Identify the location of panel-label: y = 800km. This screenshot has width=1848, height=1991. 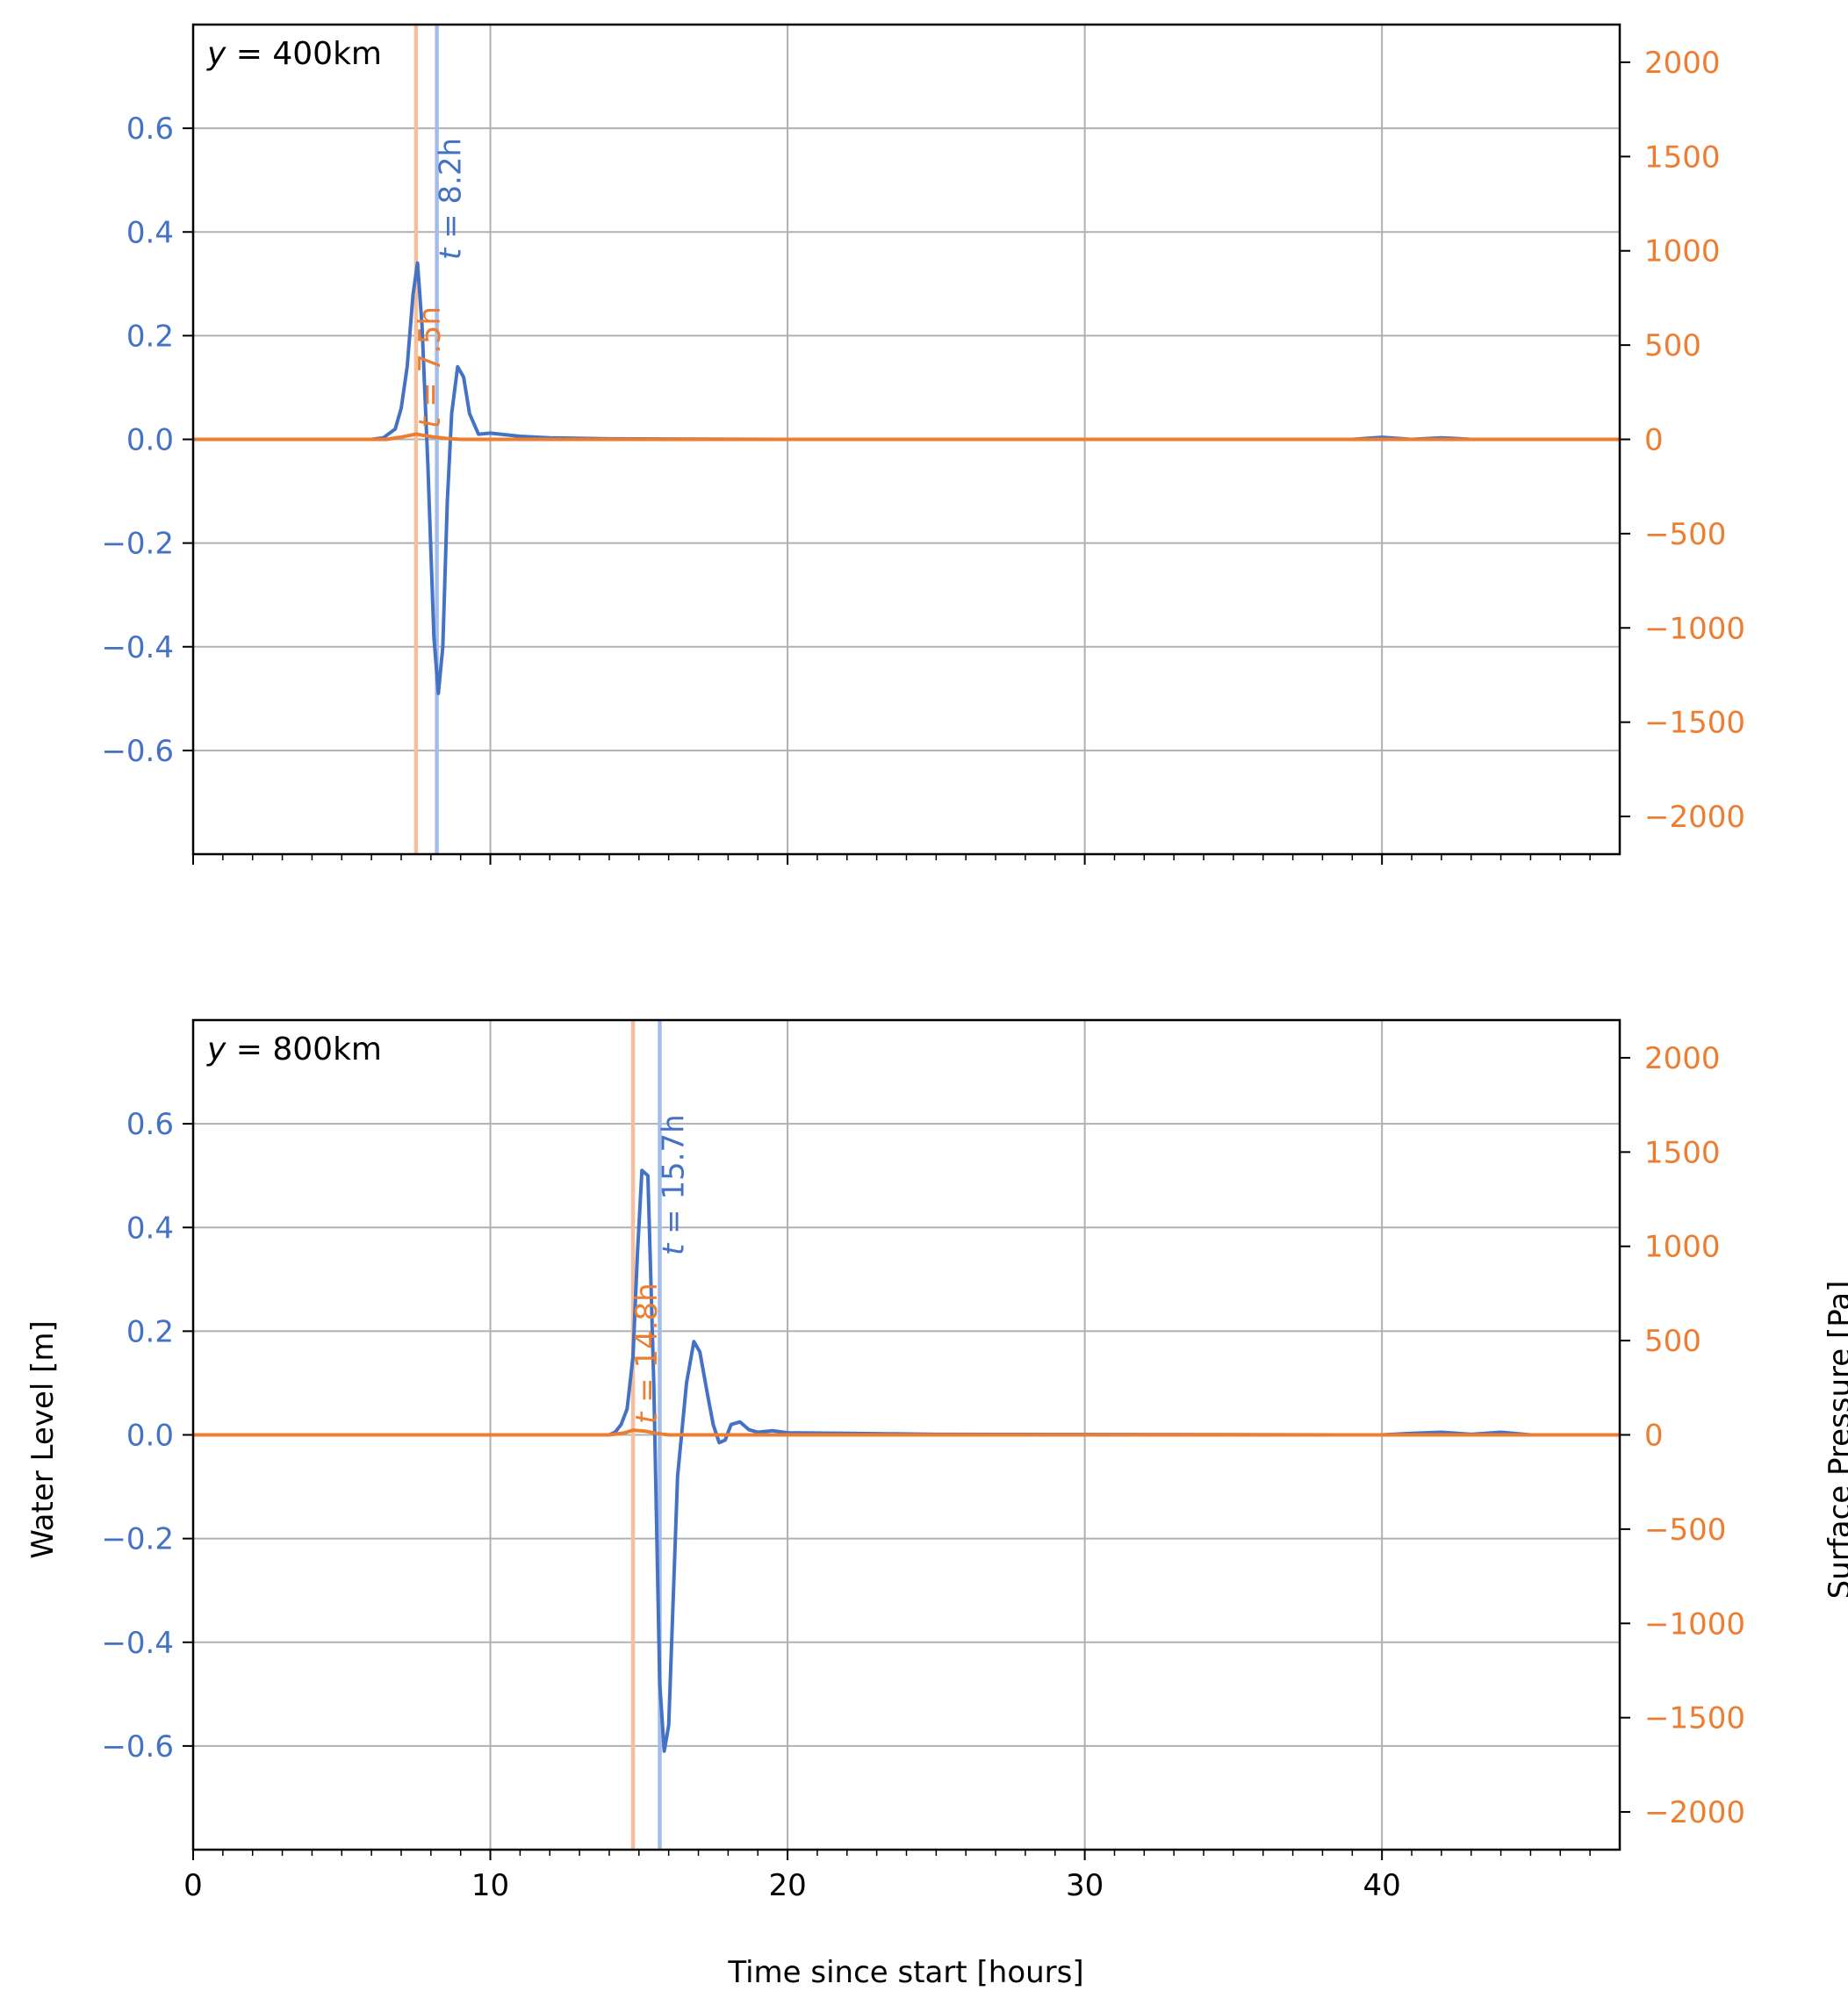
(294, 1049).